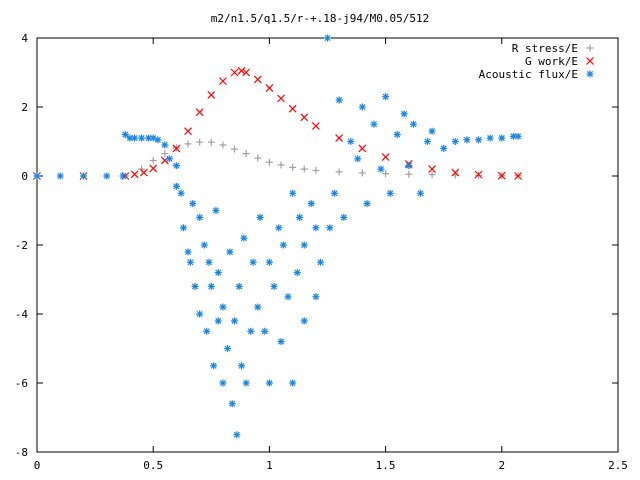  I want to click on legend-label: Acoustic flux/E, so click(528, 74).